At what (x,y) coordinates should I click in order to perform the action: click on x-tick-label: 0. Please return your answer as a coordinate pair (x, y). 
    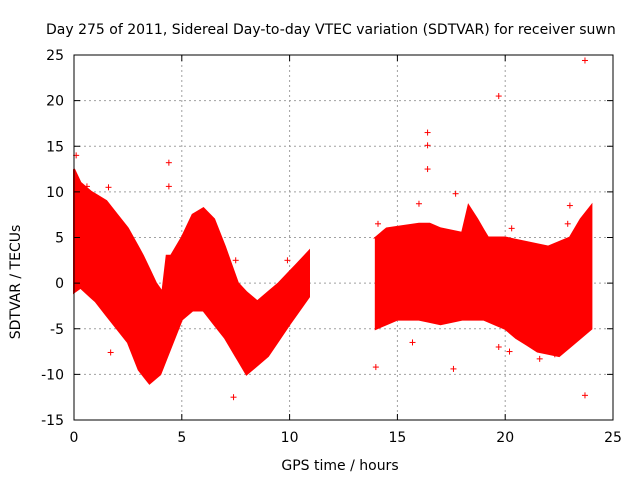
    Looking at the image, I should click on (74, 438).